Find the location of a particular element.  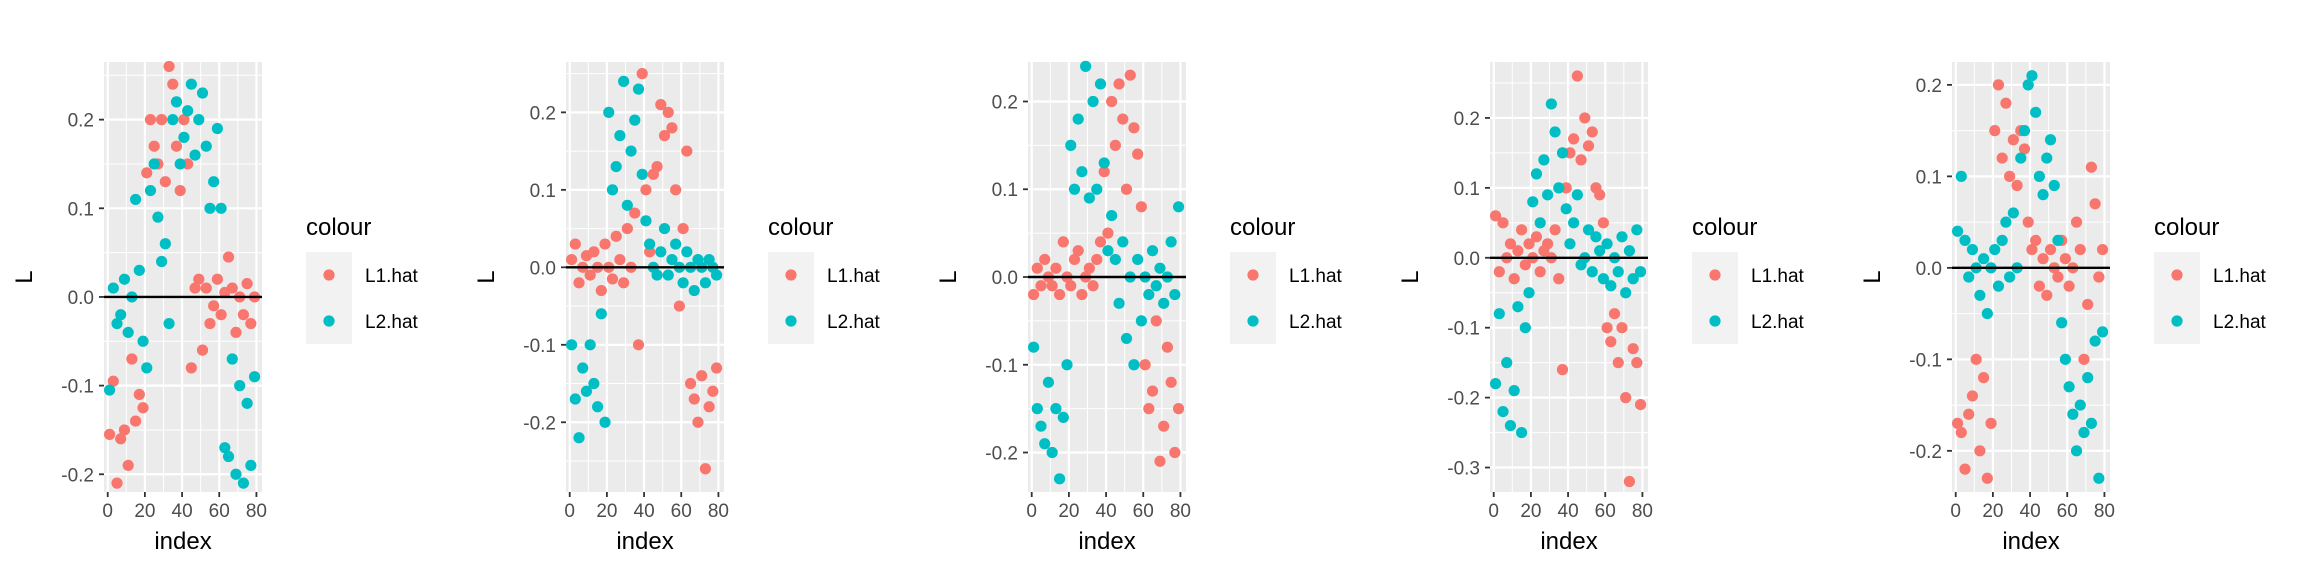

legend-label: L2.hat is located at coordinates (1316, 322).